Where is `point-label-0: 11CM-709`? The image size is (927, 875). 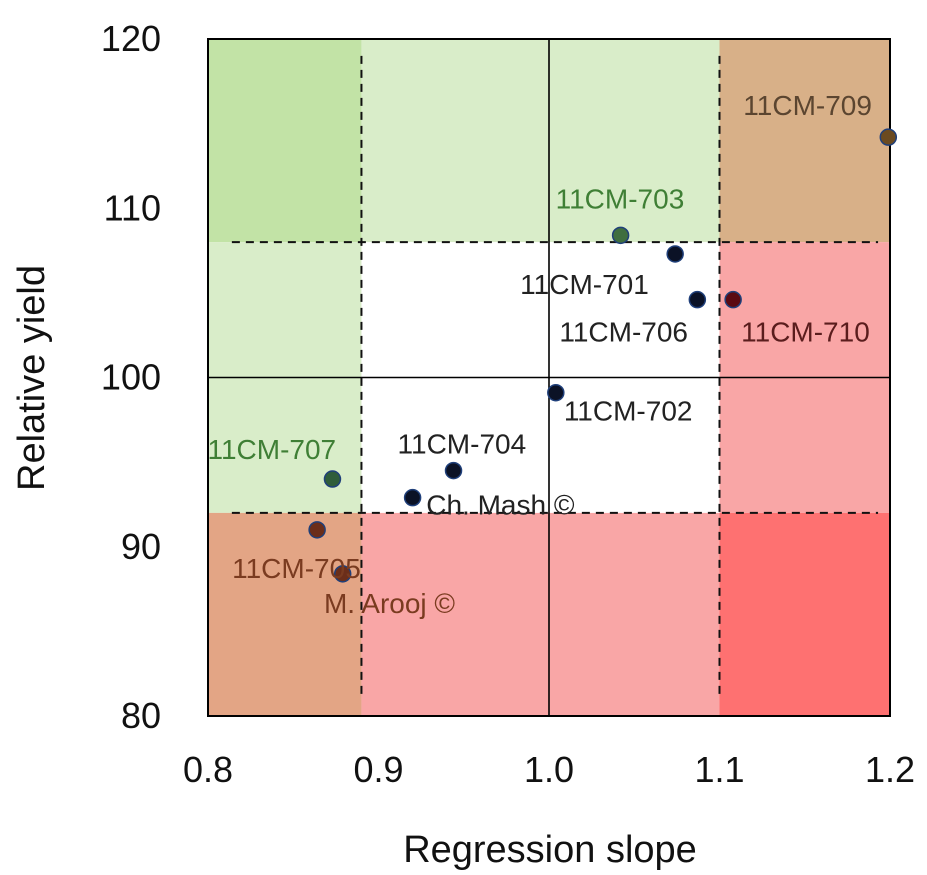 point-label-0: 11CM-709 is located at coordinates (807, 105).